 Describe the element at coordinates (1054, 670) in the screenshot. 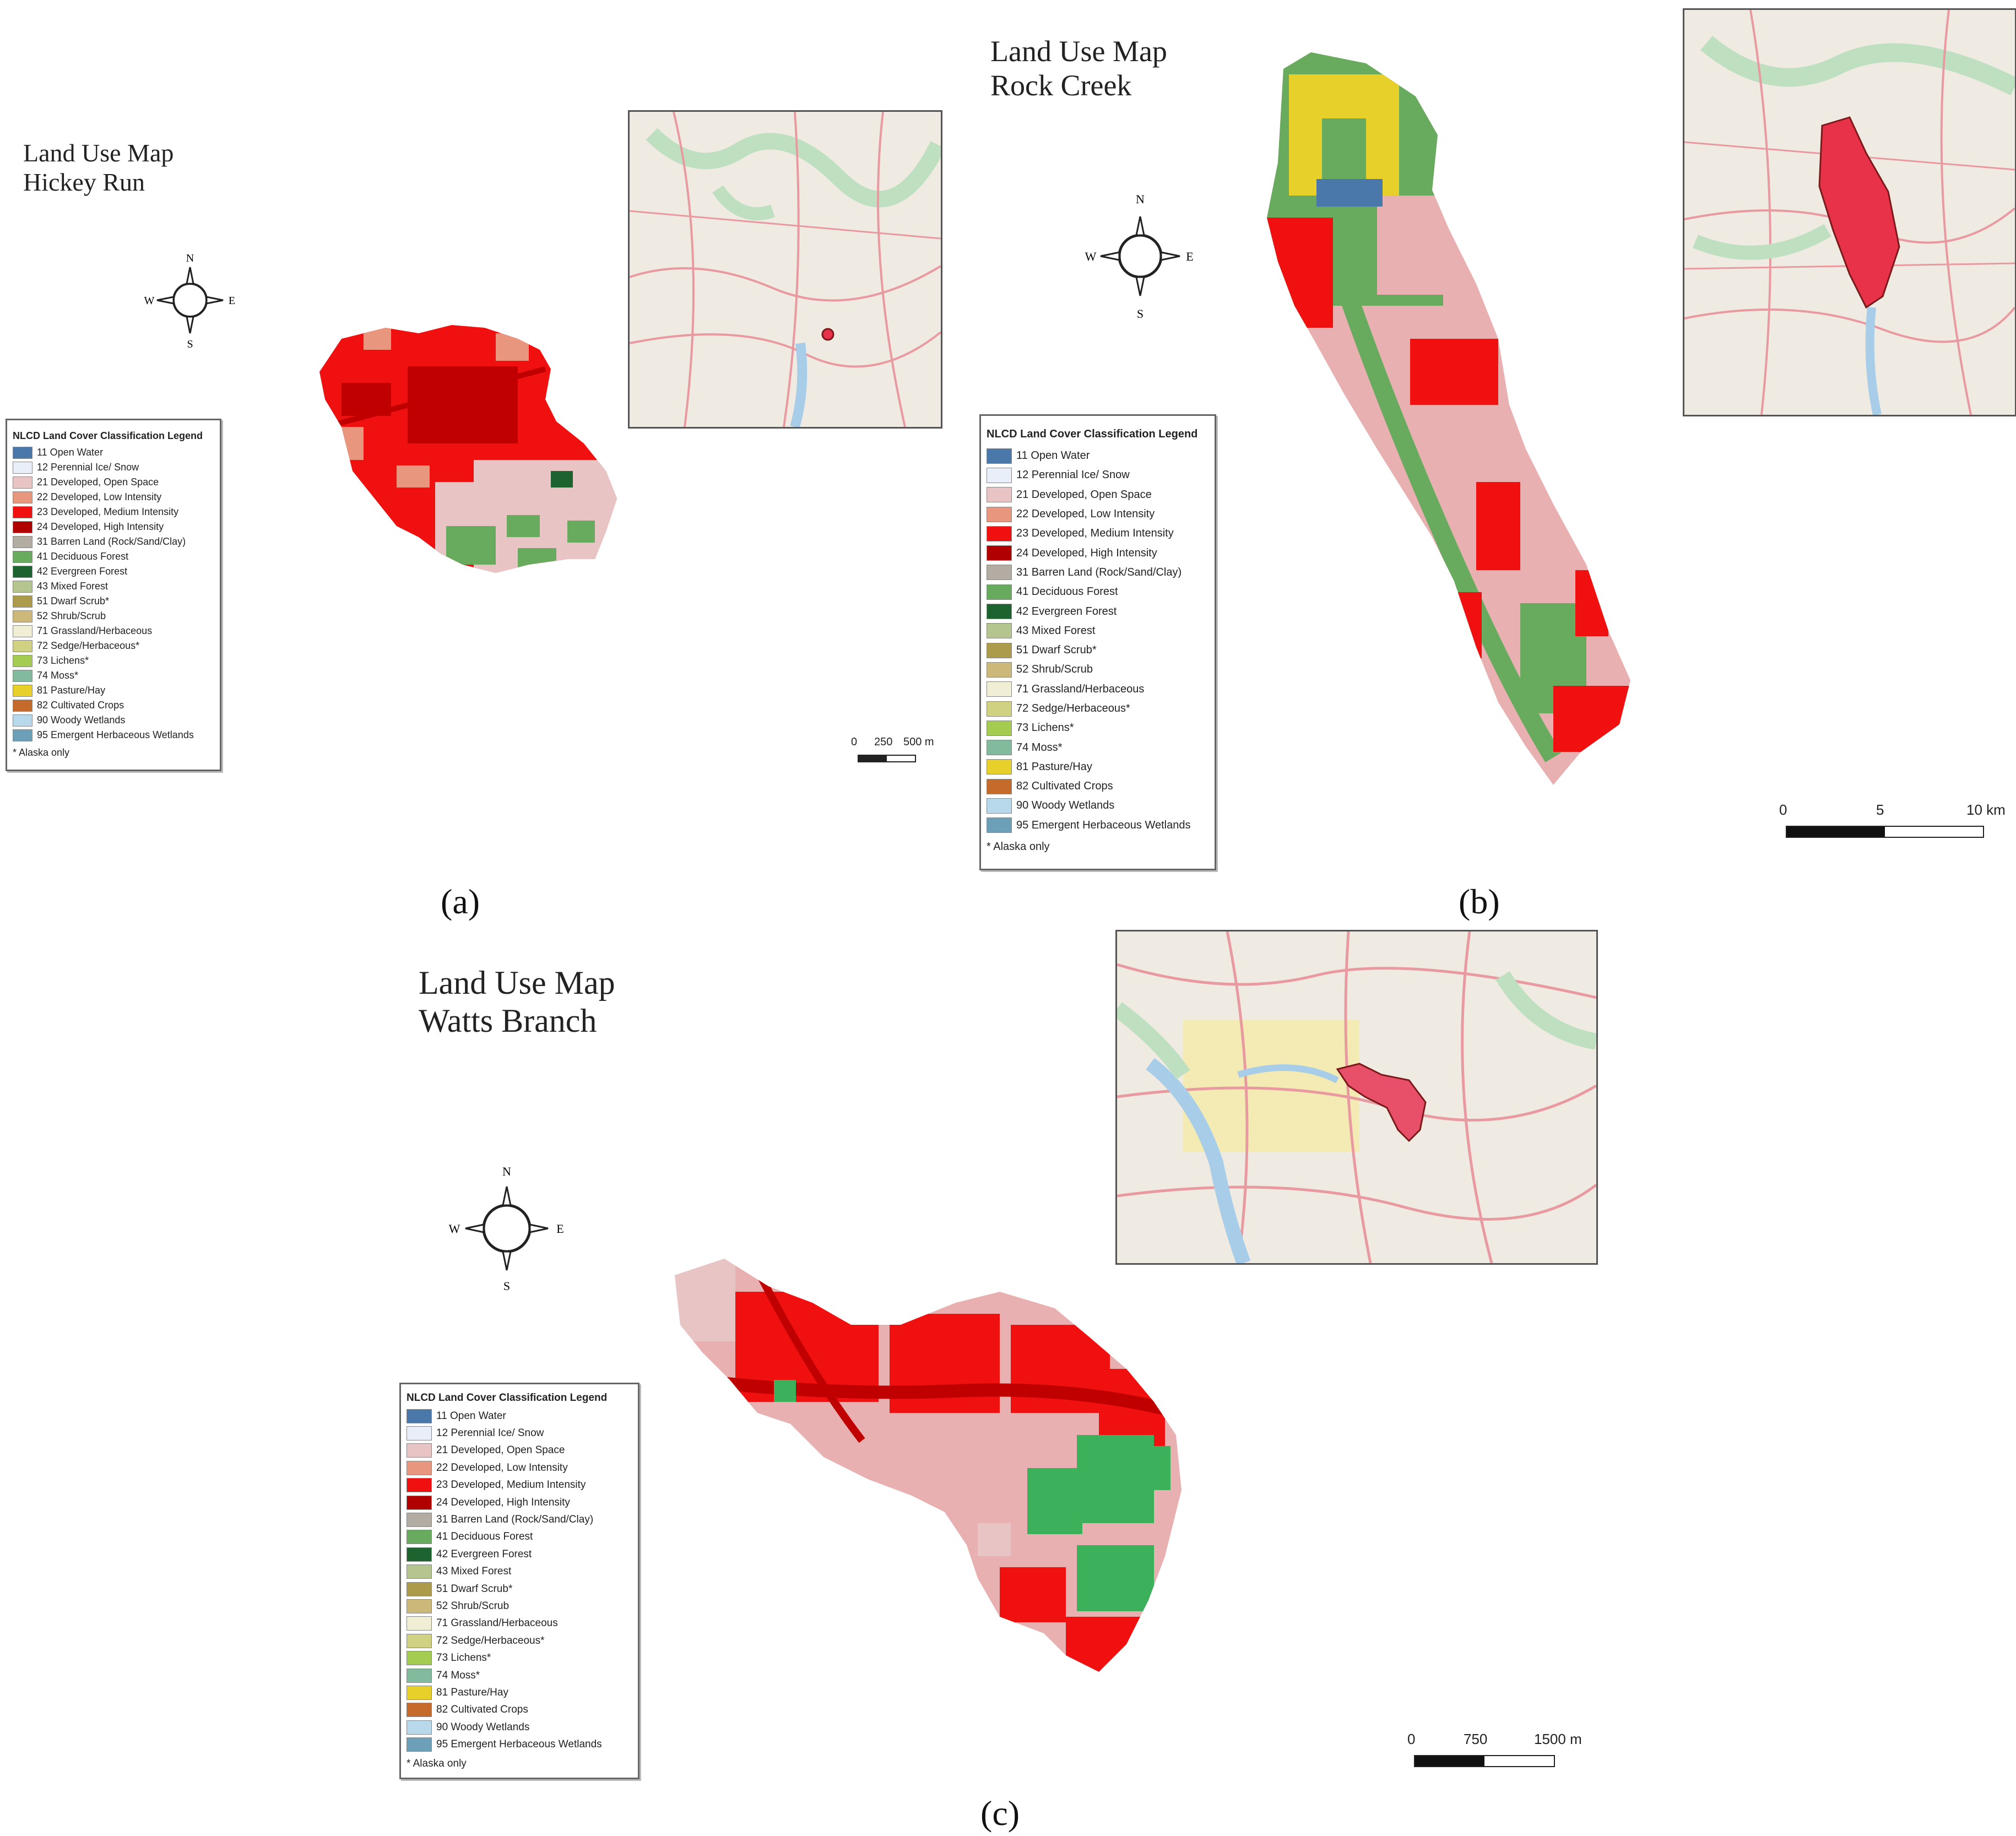

I see `legend-label: 52 Shrub/Scrub` at that location.